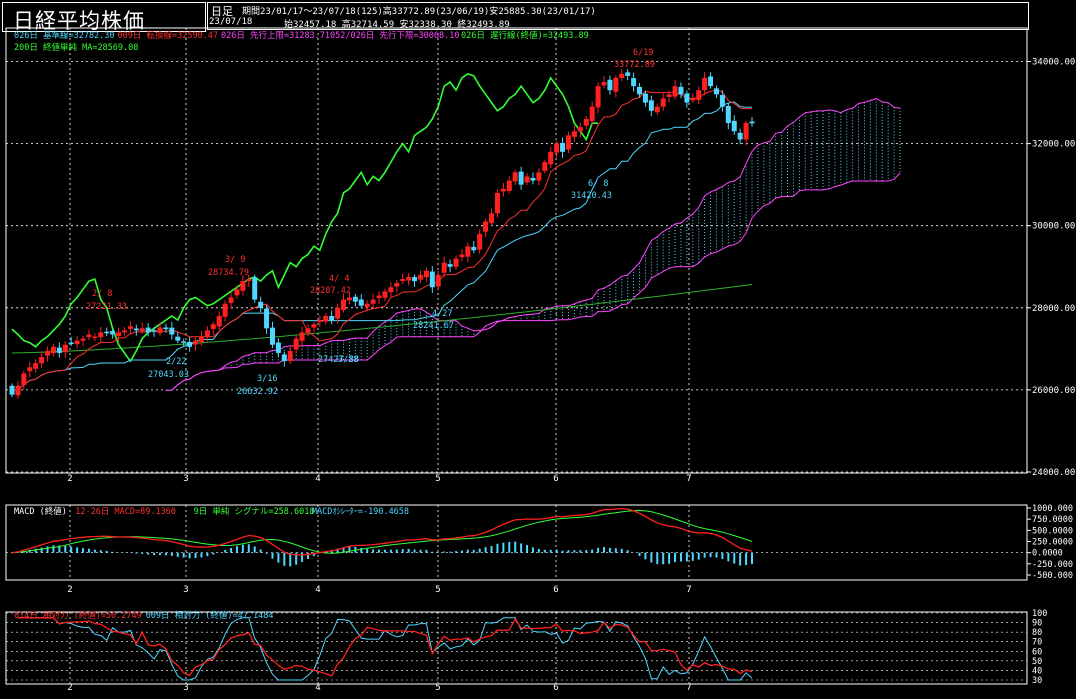 Image resolution: width=1076 pixels, height=699 pixels. I want to click on price-annotation: 3/16, so click(267, 379).